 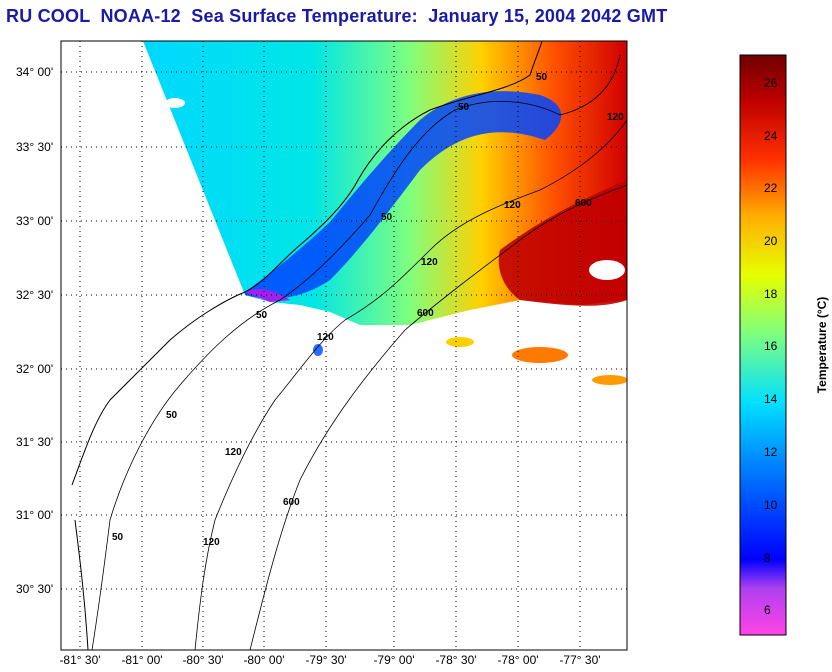 What do you see at coordinates (771, 294) in the screenshot?
I see `colorbar-tick: 18` at bounding box center [771, 294].